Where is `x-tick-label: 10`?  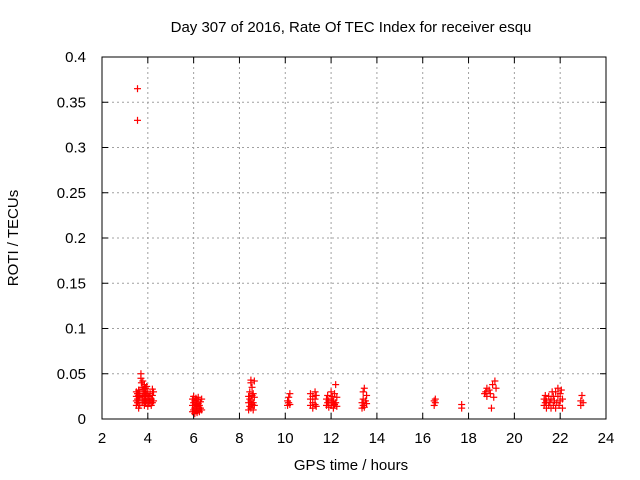 x-tick-label: 10 is located at coordinates (285, 438).